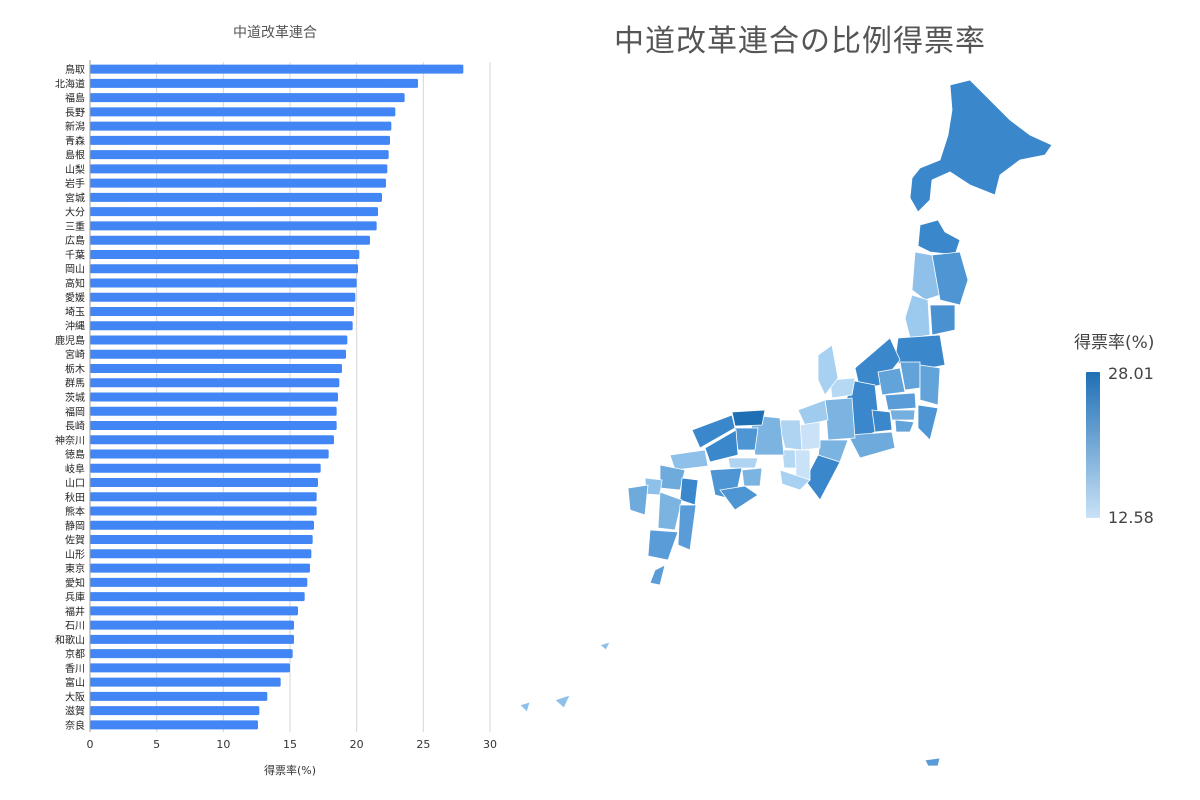 Image resolution: width=1200 pixels, height=800 pixels. Describe the element at coordinates (828, 370) in the screenshot. I see `region-ishikawa` at that location.